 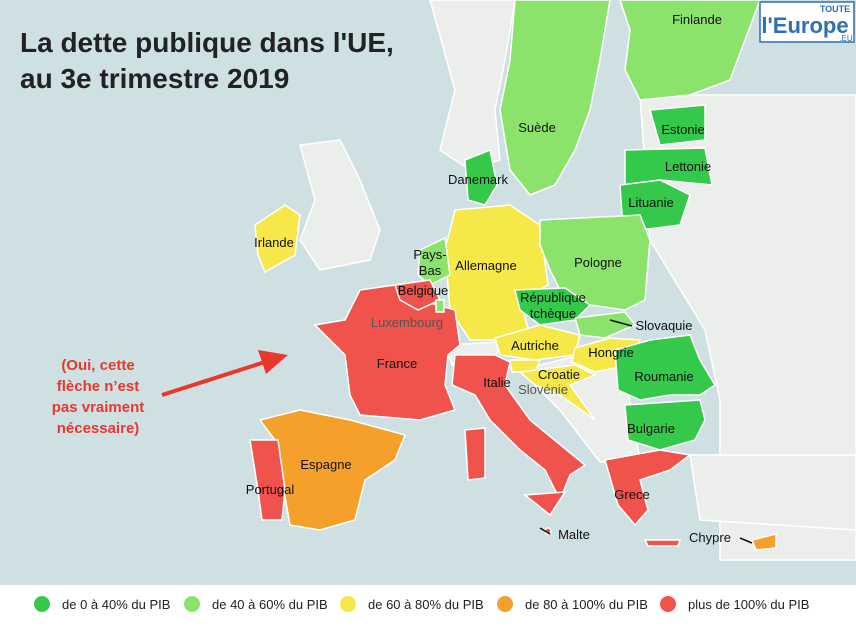 What do you see at coordinates (710, 537) in the screenshot?
I see `country-label: Chypre` at bounding box center [710, 537].